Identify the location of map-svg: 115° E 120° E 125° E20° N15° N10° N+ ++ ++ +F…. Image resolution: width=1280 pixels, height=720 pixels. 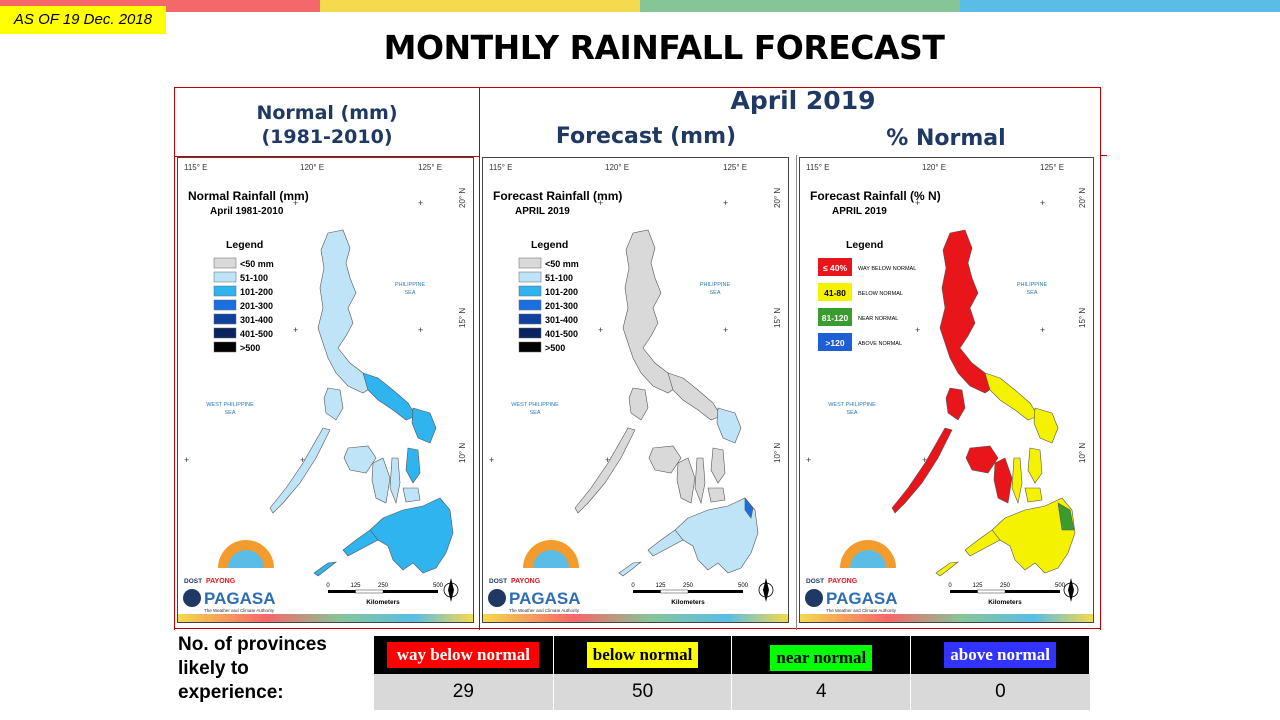
(946, 392).